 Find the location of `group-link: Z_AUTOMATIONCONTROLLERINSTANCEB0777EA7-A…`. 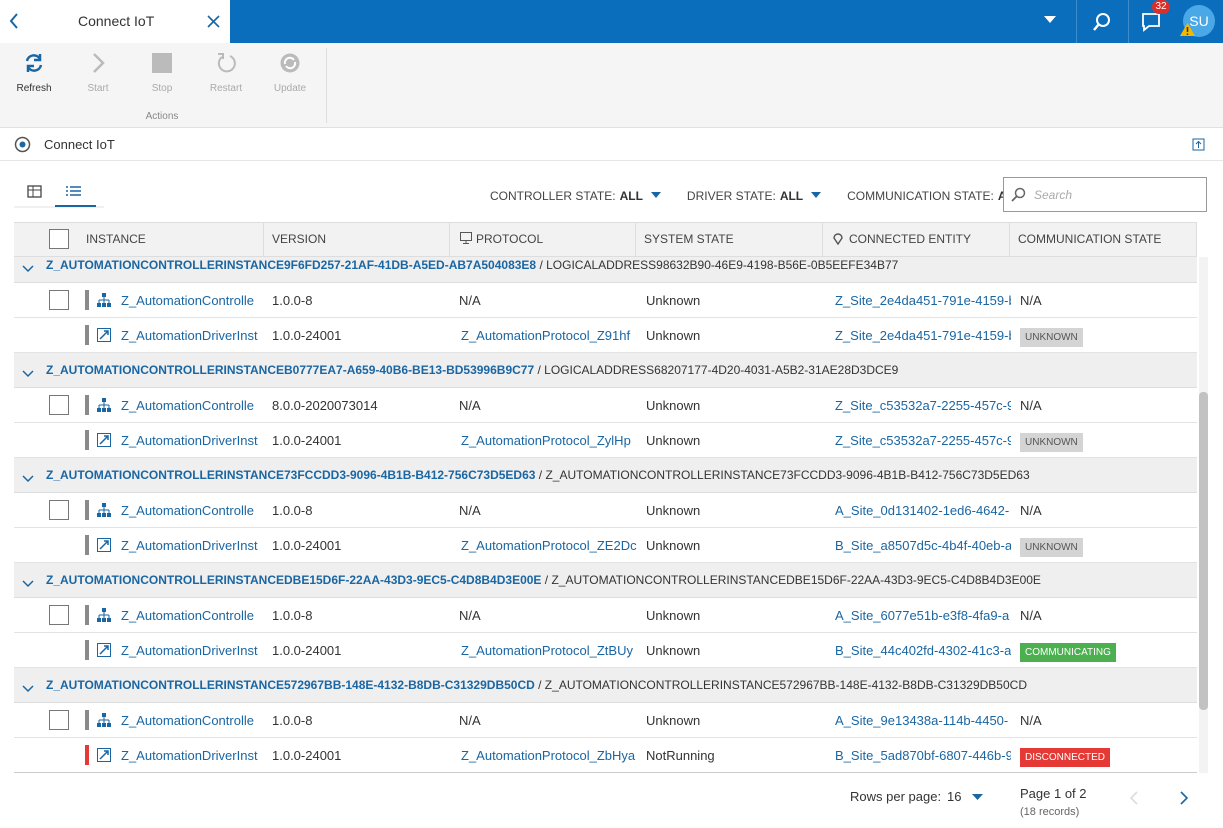

group-link: Z_AUTOMATIONCONTROLLERINSTANCEB0777EA7-A… is located at coordinates (290, 370).